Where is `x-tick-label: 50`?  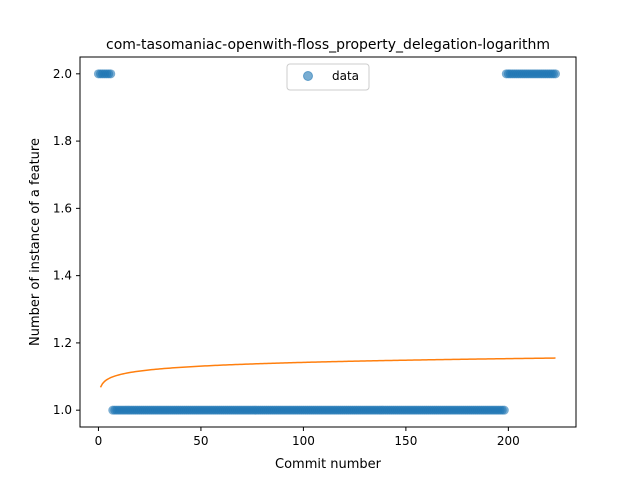 x-tick-label: 50 is located at coordinates (200, 441).